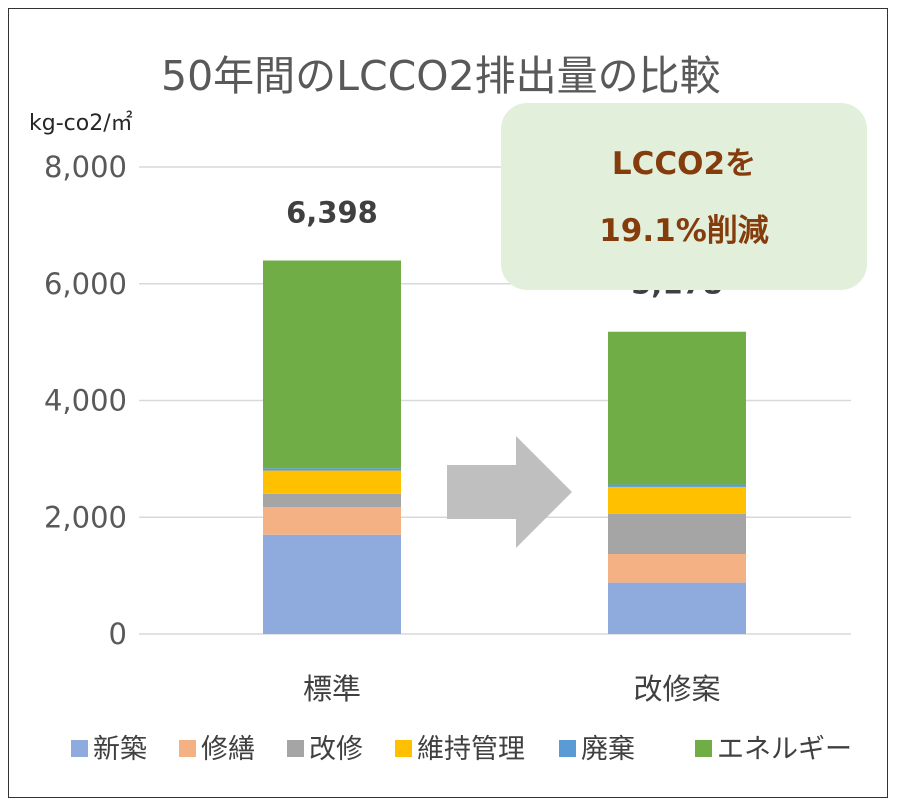 The height and width of the screenshot is (810, 900). Describe the element at coordinates (471, 749) in the screenshot. I see `legend-label: 維持管理` at that location.